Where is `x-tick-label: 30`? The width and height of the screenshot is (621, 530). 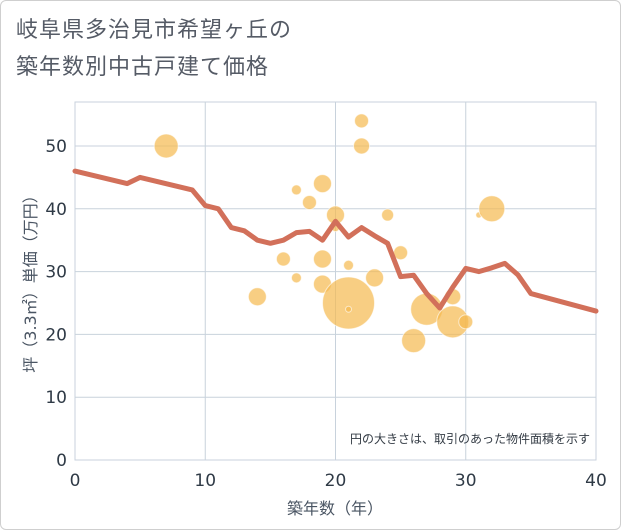
x-tick-label: 30 is located at coordinates (466, 481).